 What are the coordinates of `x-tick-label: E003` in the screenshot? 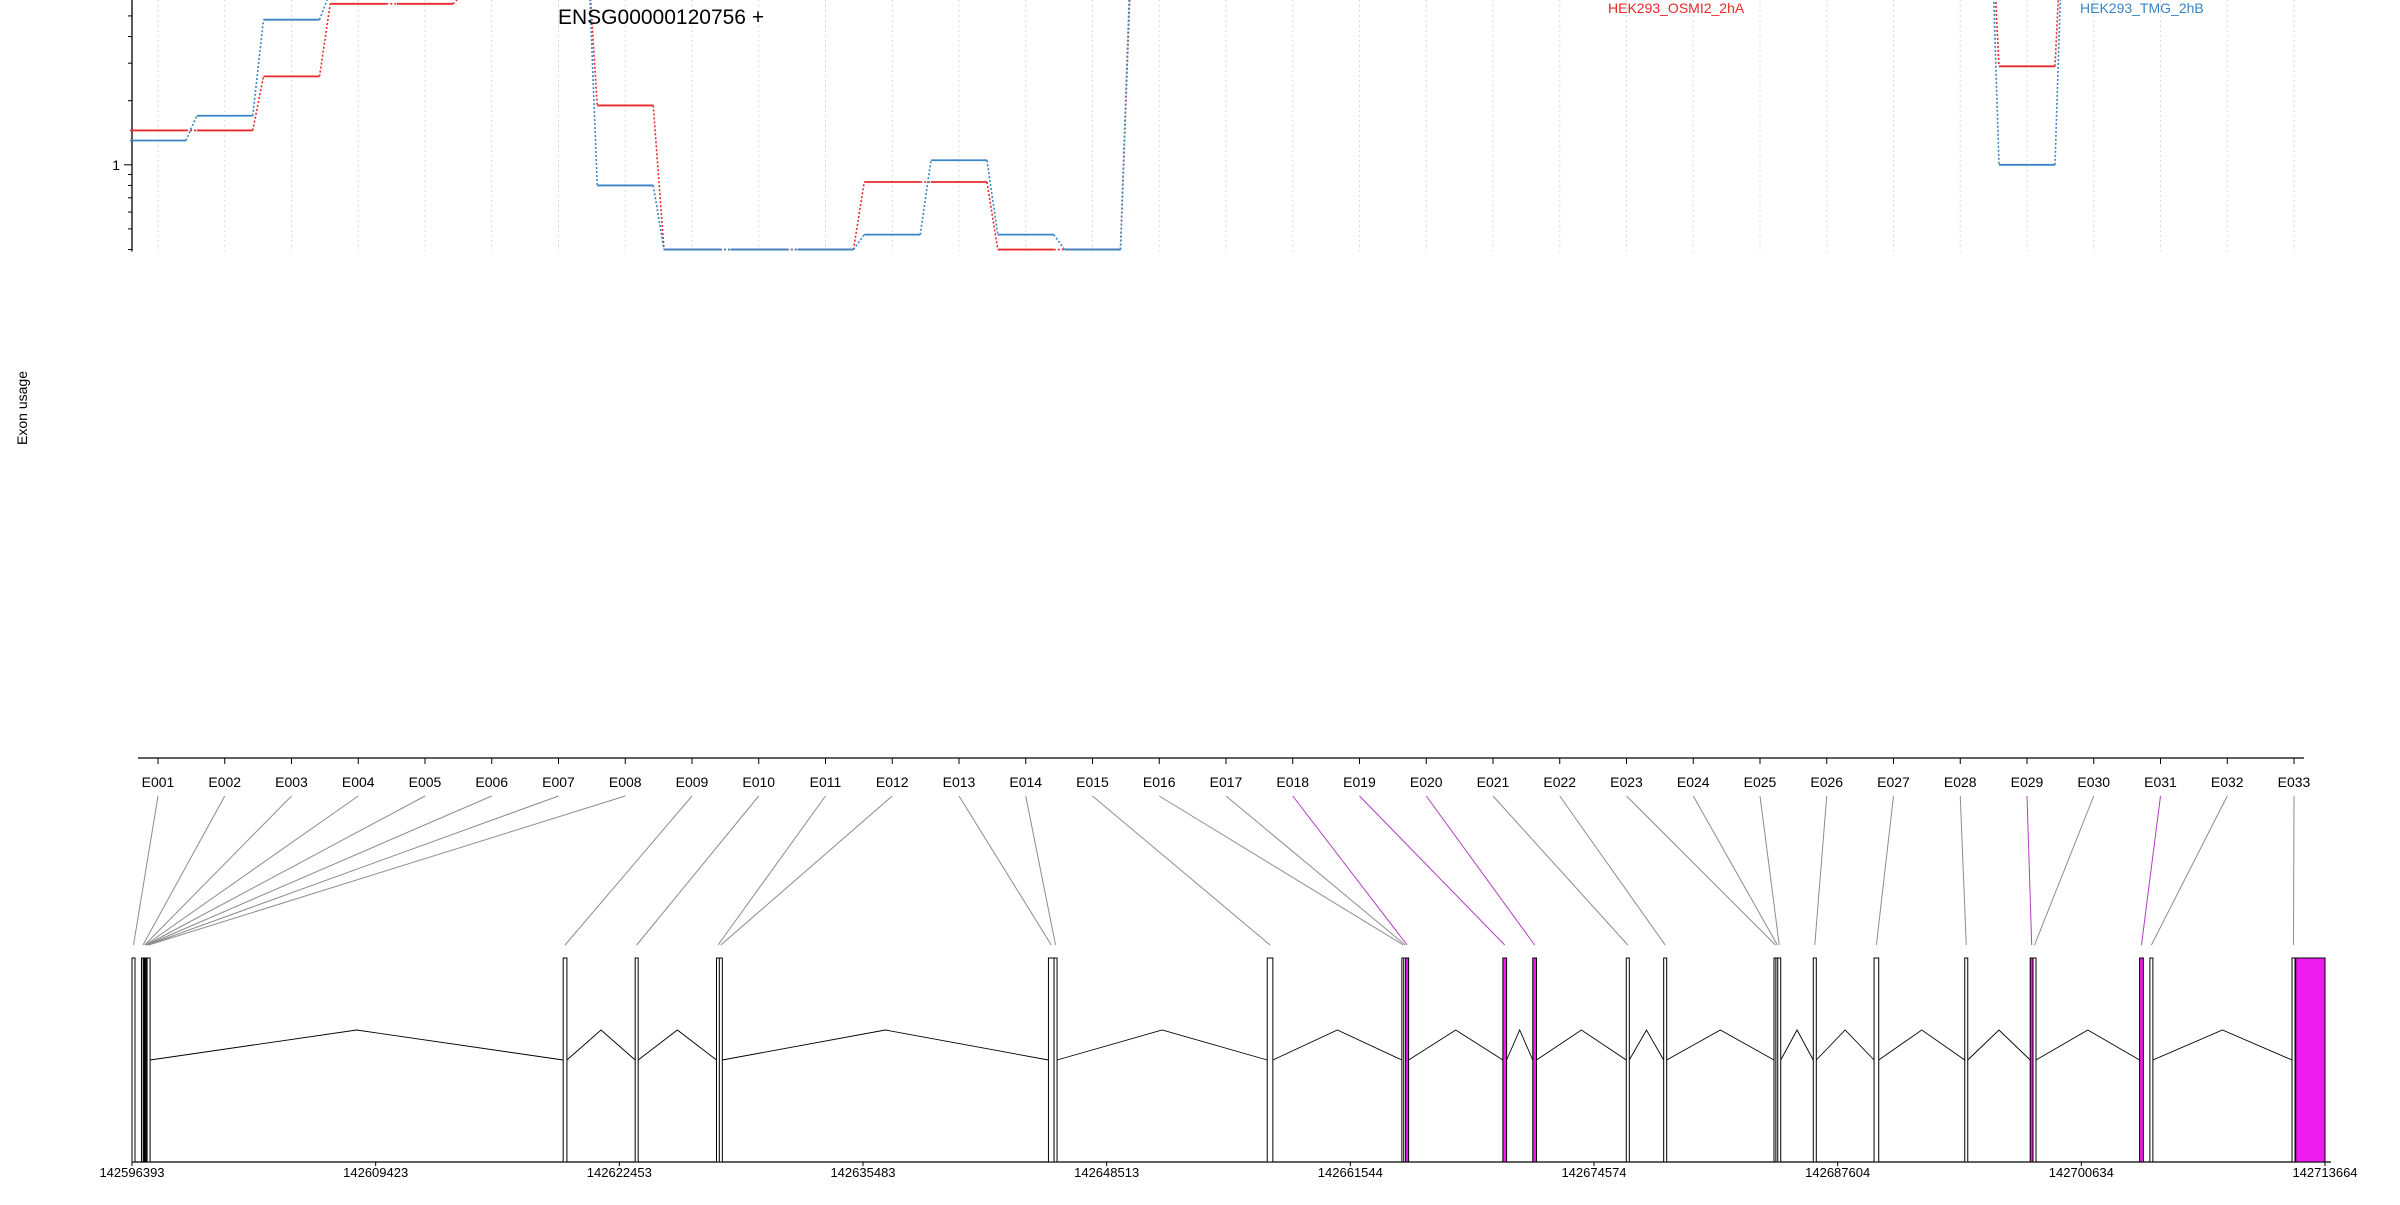 It's located at (291, 782).